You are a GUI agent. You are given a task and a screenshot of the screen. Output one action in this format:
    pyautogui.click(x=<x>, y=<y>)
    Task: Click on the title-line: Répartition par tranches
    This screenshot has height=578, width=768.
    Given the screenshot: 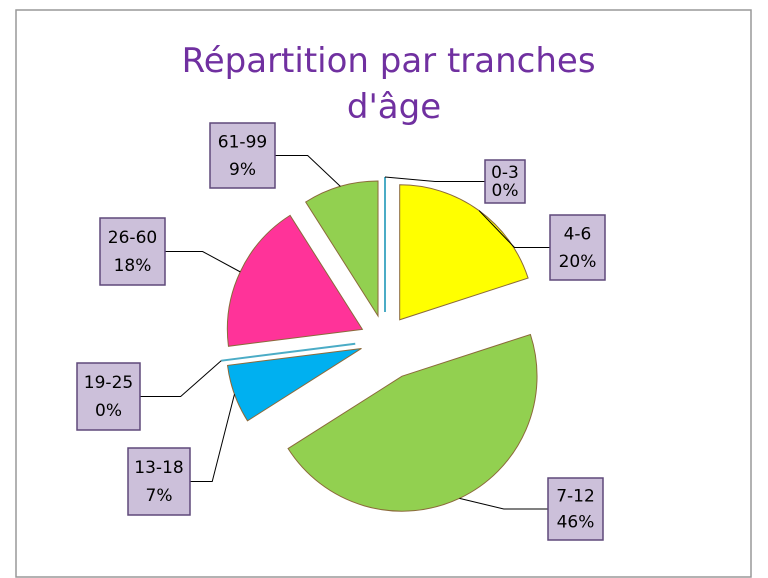 What is the action you would take?
    pyautogui.click(x=389, y=61)
    